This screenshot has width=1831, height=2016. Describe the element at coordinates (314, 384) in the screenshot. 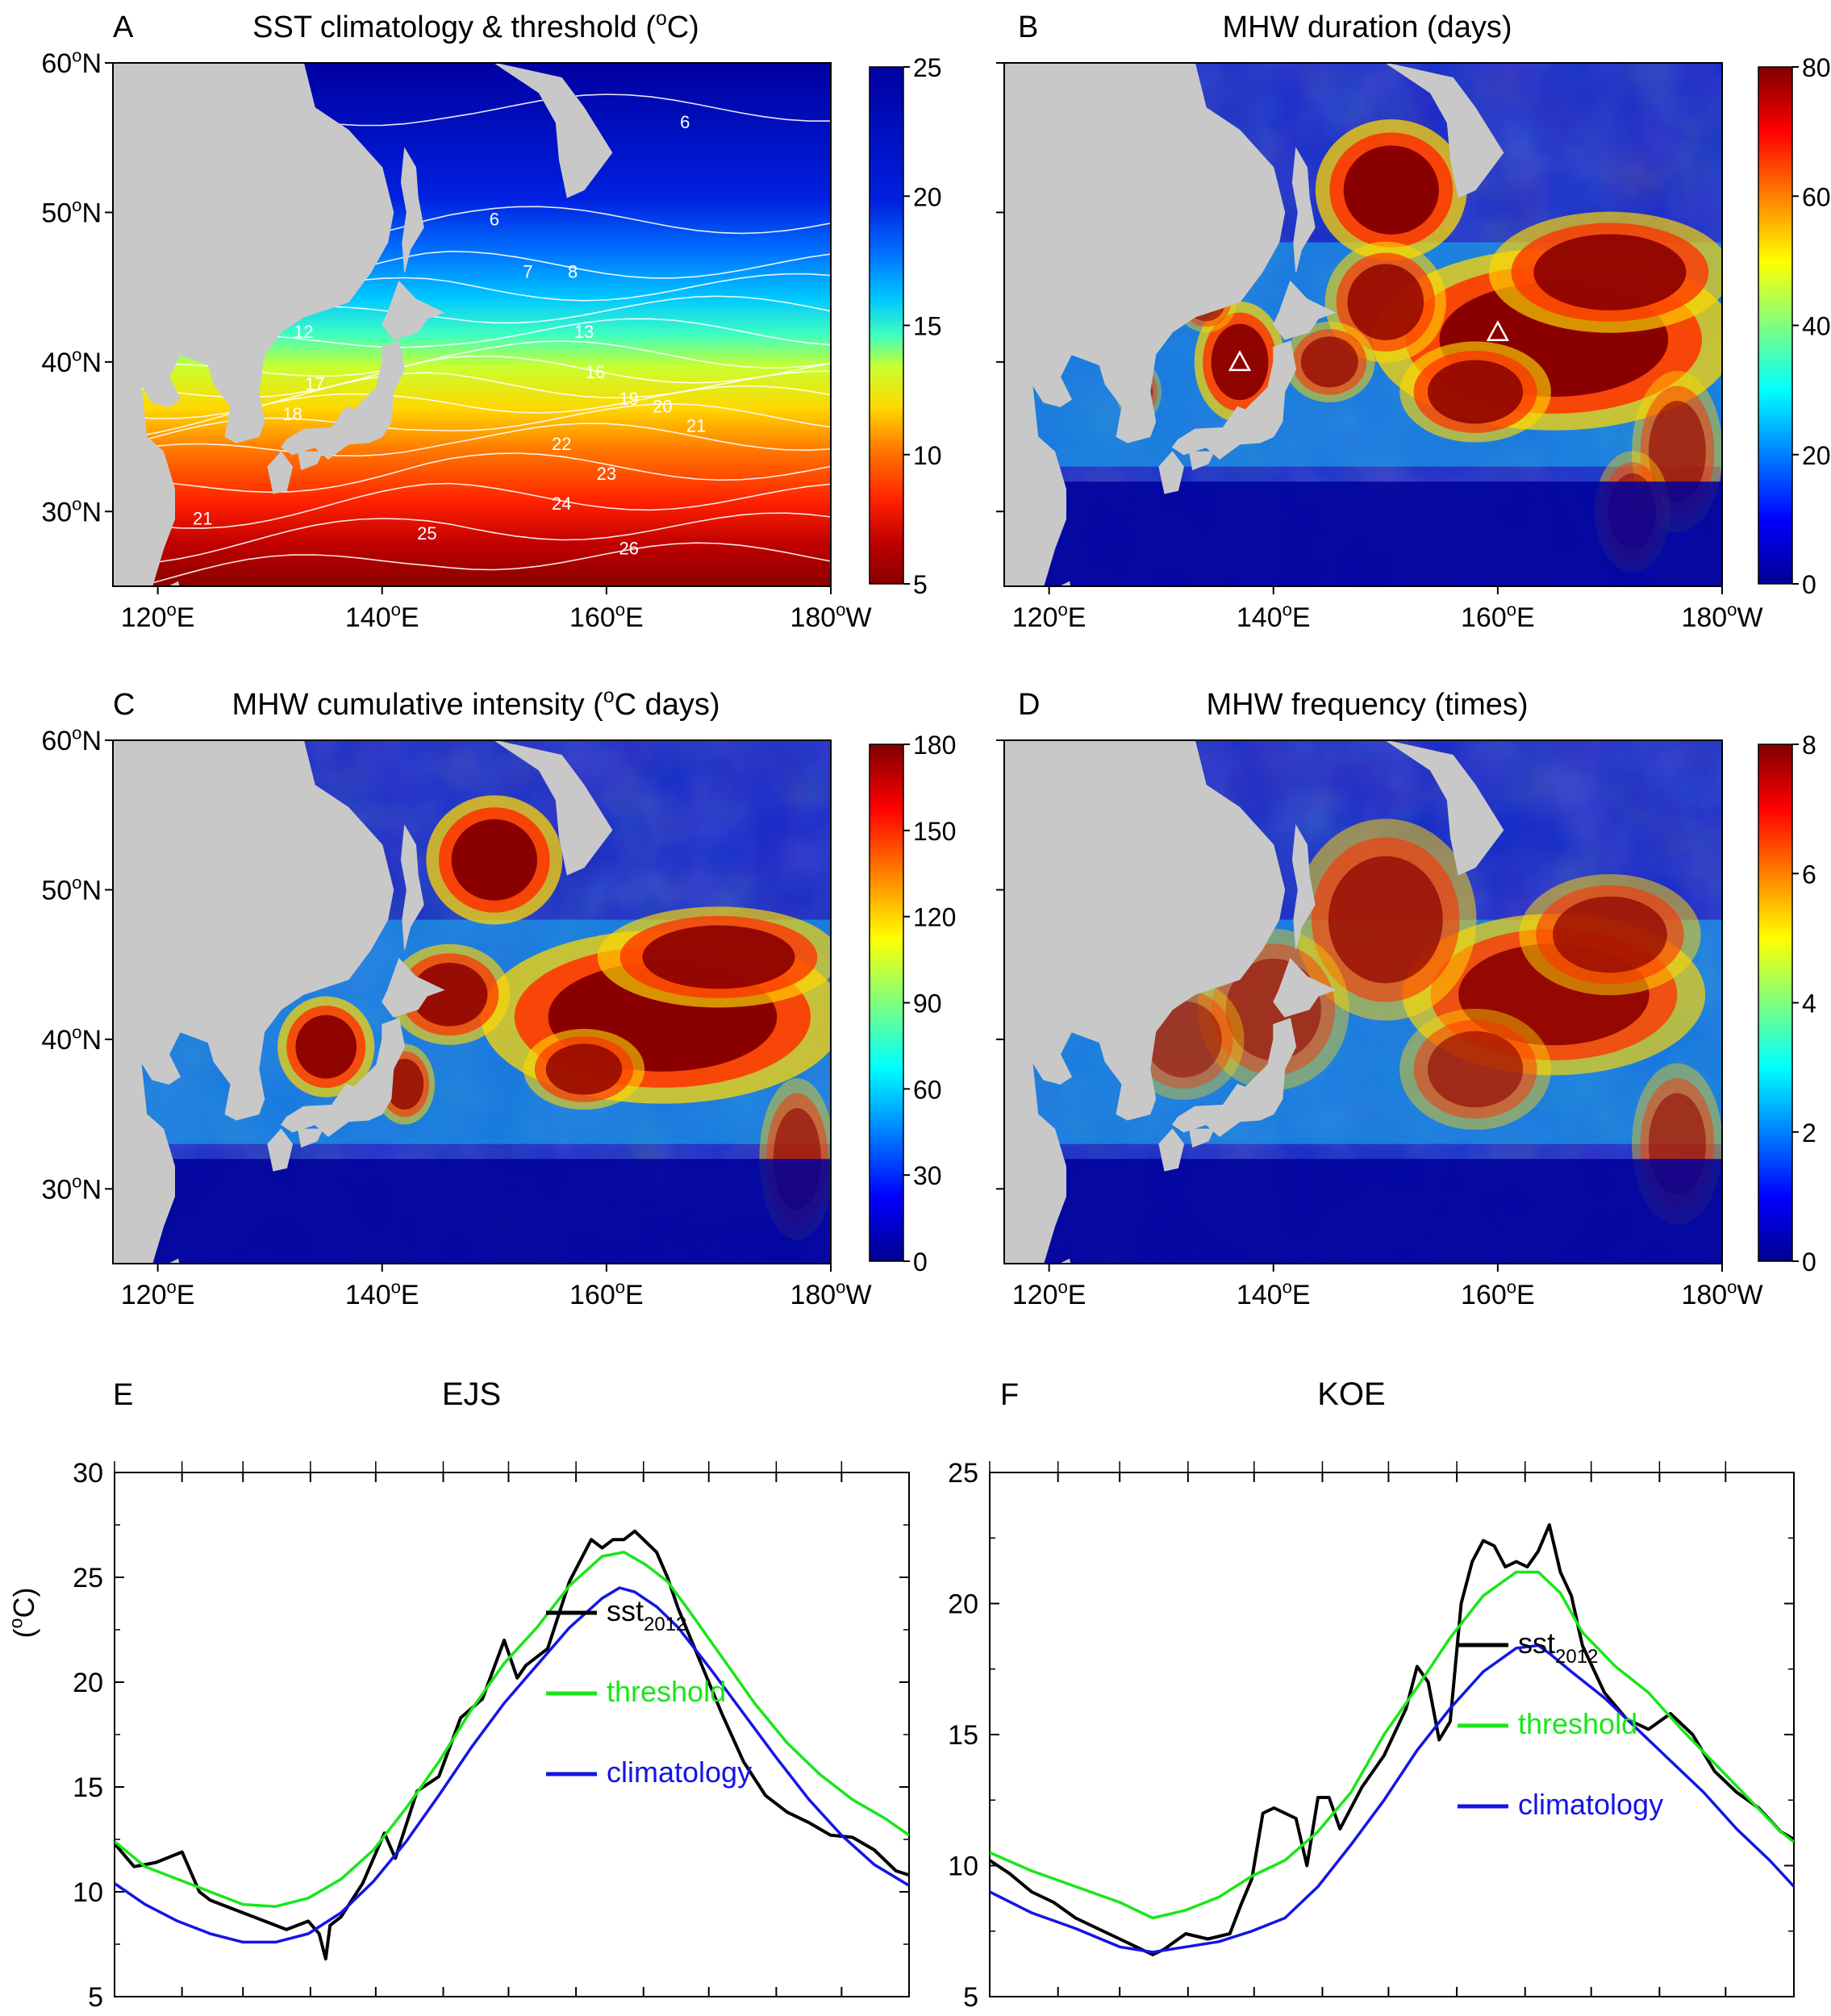

I see `contour-label: 17` at that location.